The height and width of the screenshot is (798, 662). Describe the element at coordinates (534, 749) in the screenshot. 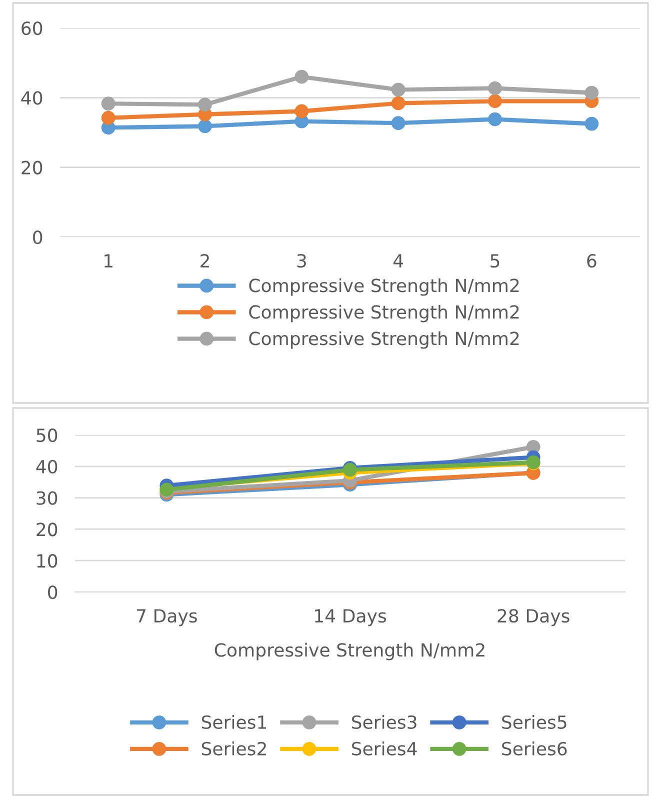

I see `legend-label: Series6` at that location.